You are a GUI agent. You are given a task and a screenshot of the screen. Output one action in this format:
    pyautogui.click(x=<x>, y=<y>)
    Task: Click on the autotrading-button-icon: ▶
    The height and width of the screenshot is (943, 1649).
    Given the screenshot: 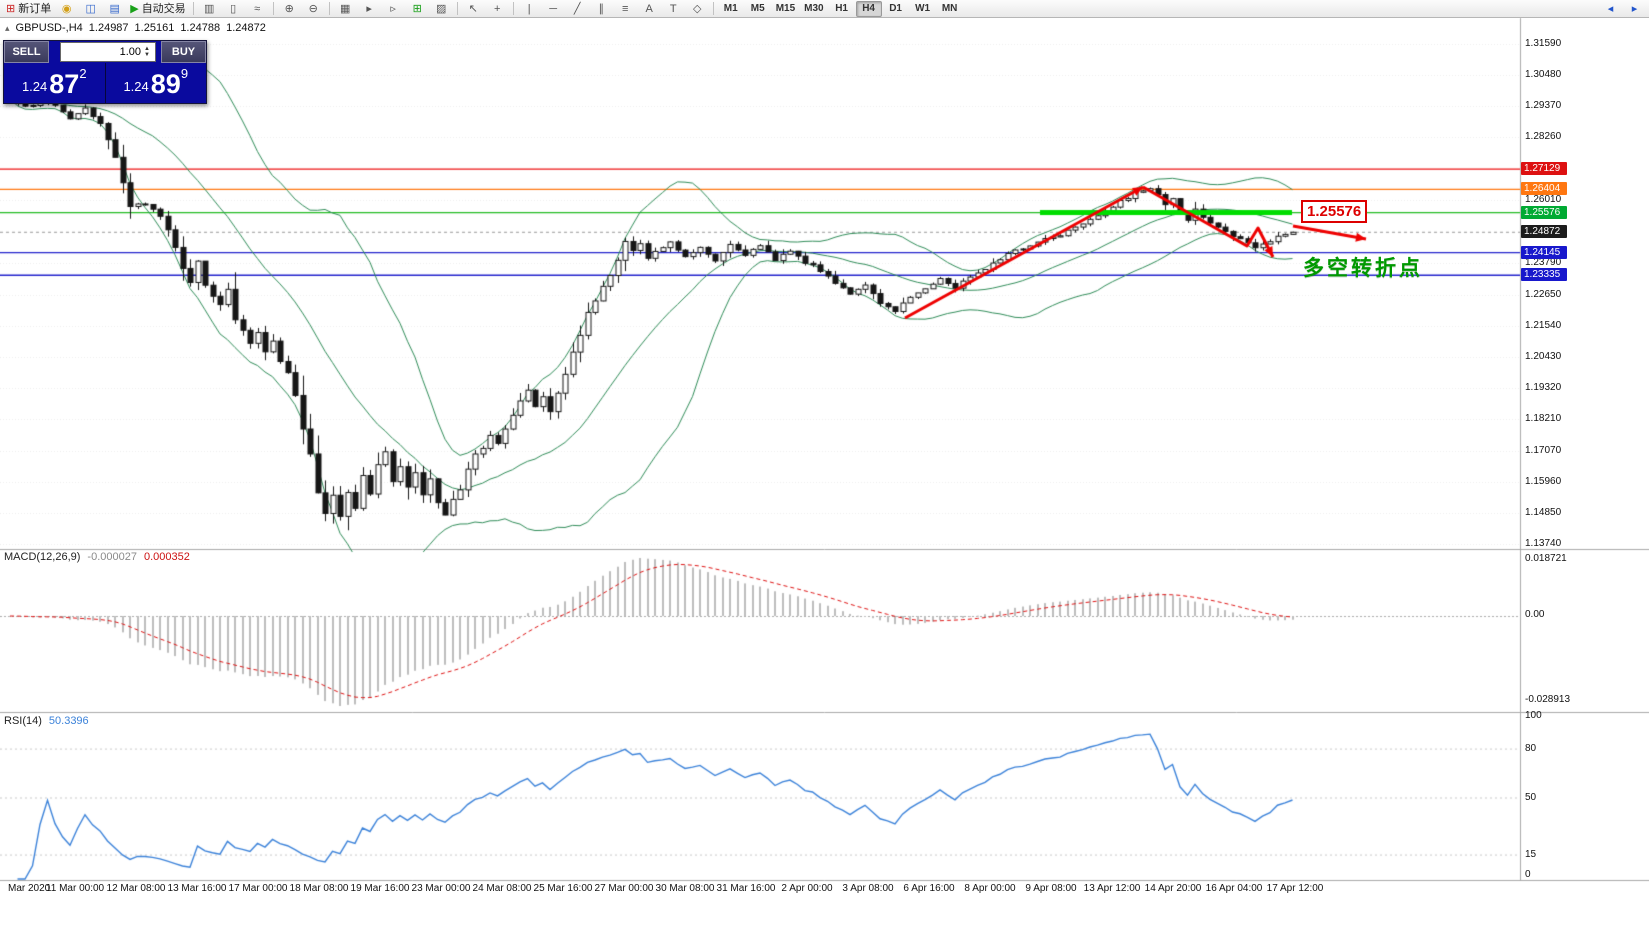 What is the action you would take?
    pyautogui.click(x=134, y=8)
    